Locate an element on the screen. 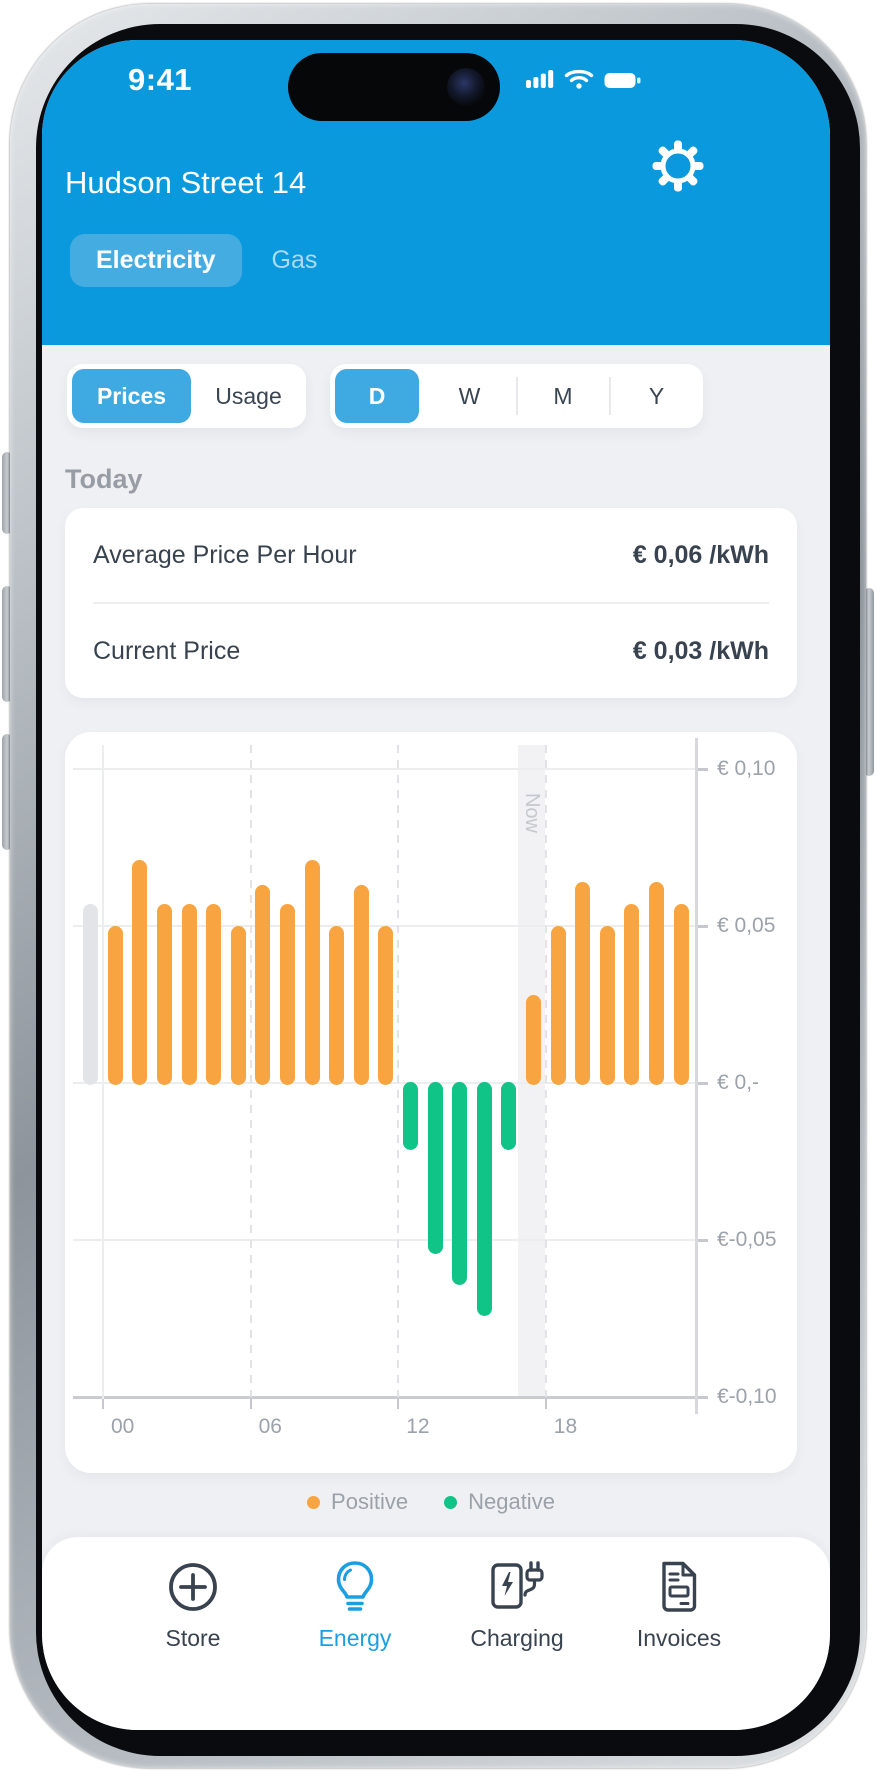  period-segmented-control: D W M Y is located at coordinates (516, 396).